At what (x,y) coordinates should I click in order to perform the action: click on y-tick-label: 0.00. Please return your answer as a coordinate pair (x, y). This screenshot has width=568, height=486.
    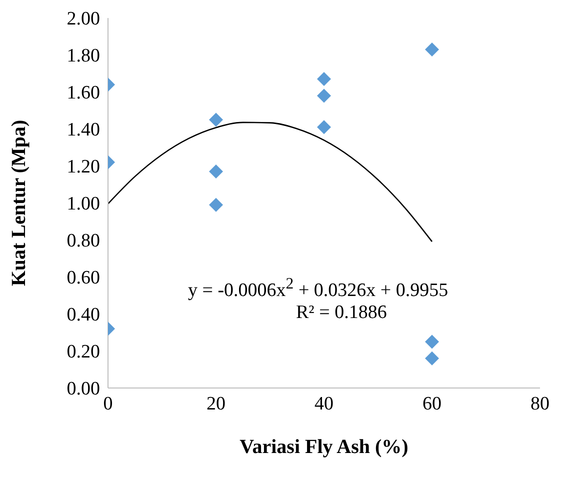
    Looking at the image, I should click on (83, 389).